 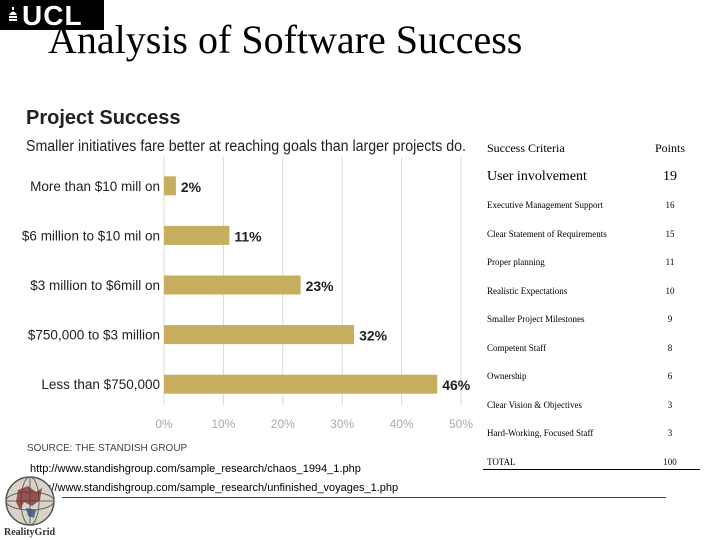 I want to click on realitygrid-logo-text: RealityGrid, so click(x=30, y=532).